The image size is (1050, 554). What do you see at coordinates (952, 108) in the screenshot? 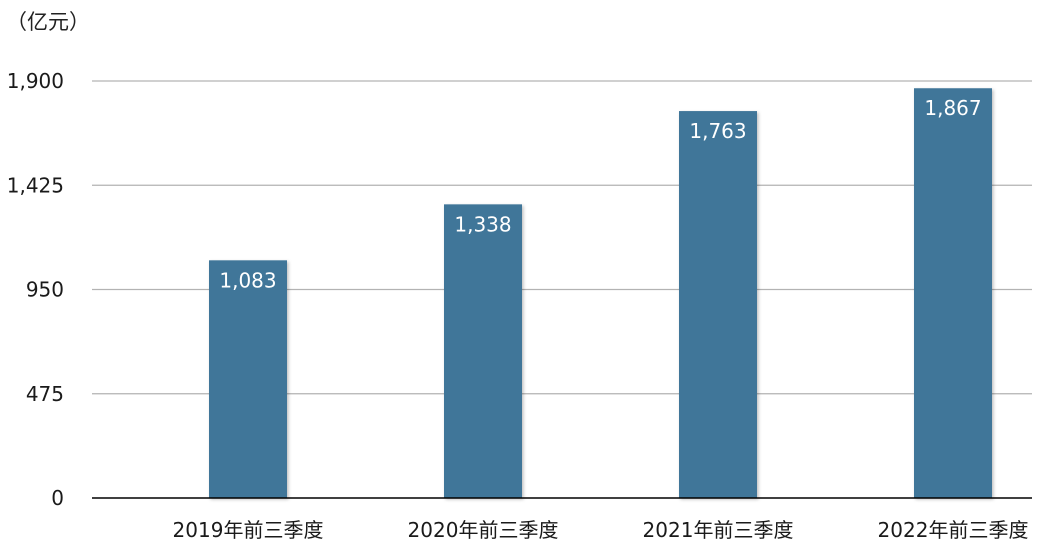
I see `bar-data-label: 1,867` at bounding box center [952, 108].